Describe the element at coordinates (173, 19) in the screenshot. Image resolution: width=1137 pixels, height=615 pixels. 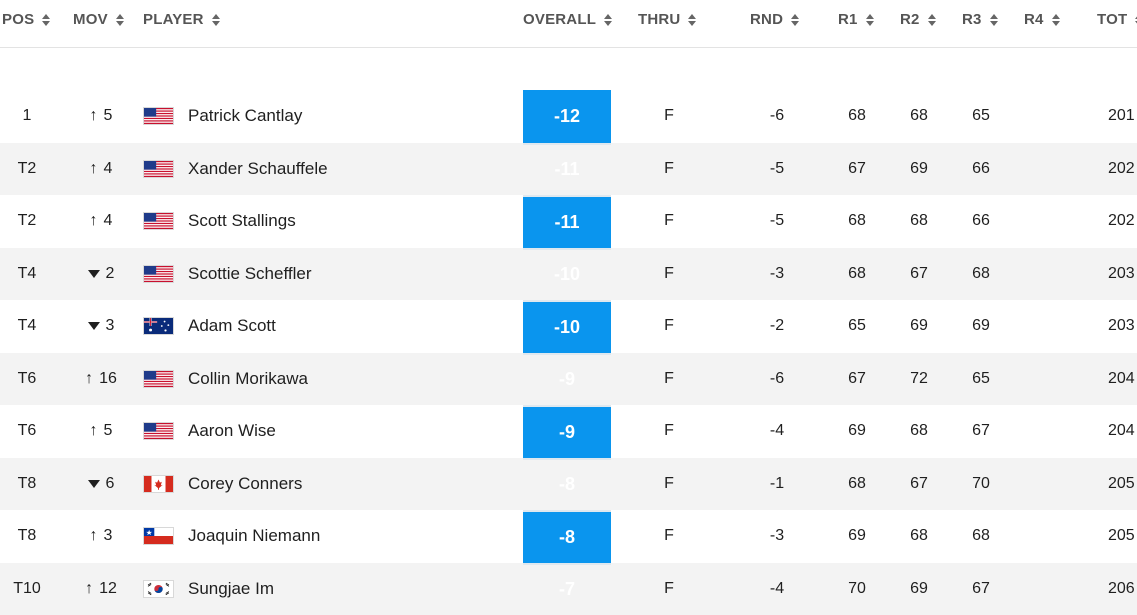
I see `header-label: PLAYER` at that location.